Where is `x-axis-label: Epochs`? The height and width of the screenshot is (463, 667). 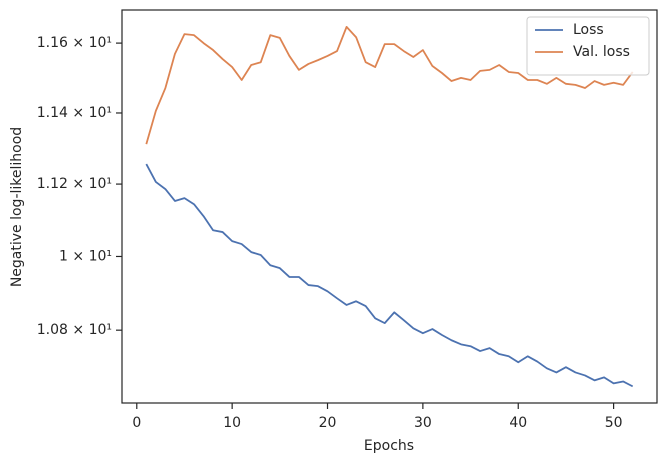
x-axis-label: Epochs is located at coordinates (389, 446).